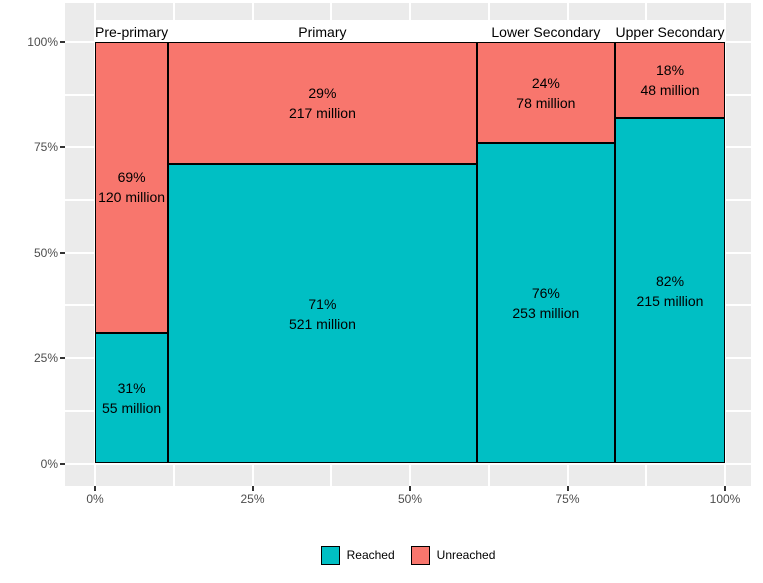 The height and width of the screenshot is (583, 763). I want to click on mosaic-segment-reached: 82% 215 million, so click(670, 290).